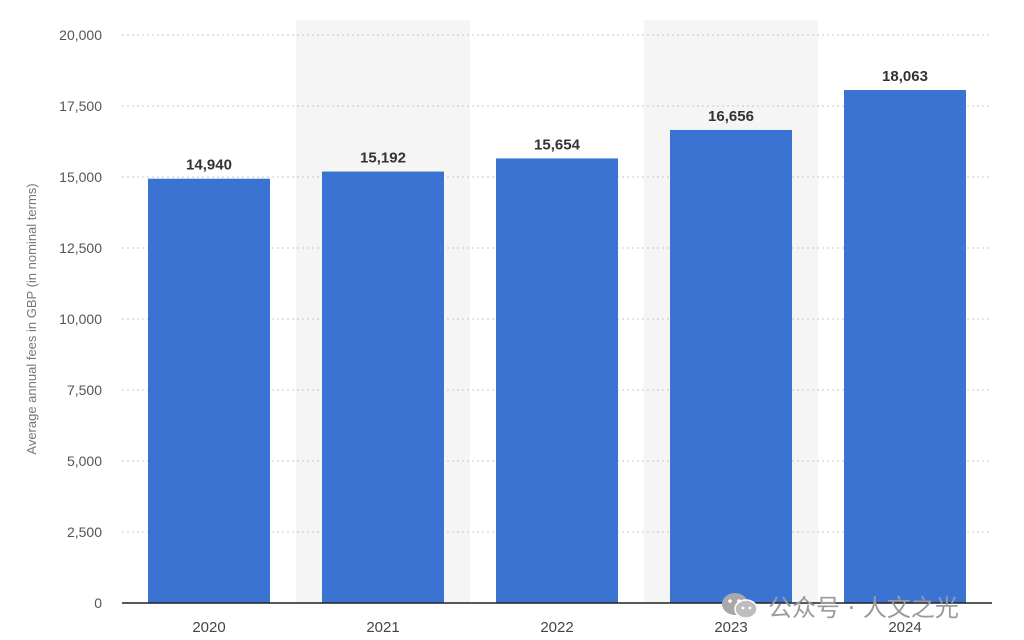  What do you see at coordinates (740, 605) in the screenshot?
I see `wechat-icon` at bounding box center [740, 605].